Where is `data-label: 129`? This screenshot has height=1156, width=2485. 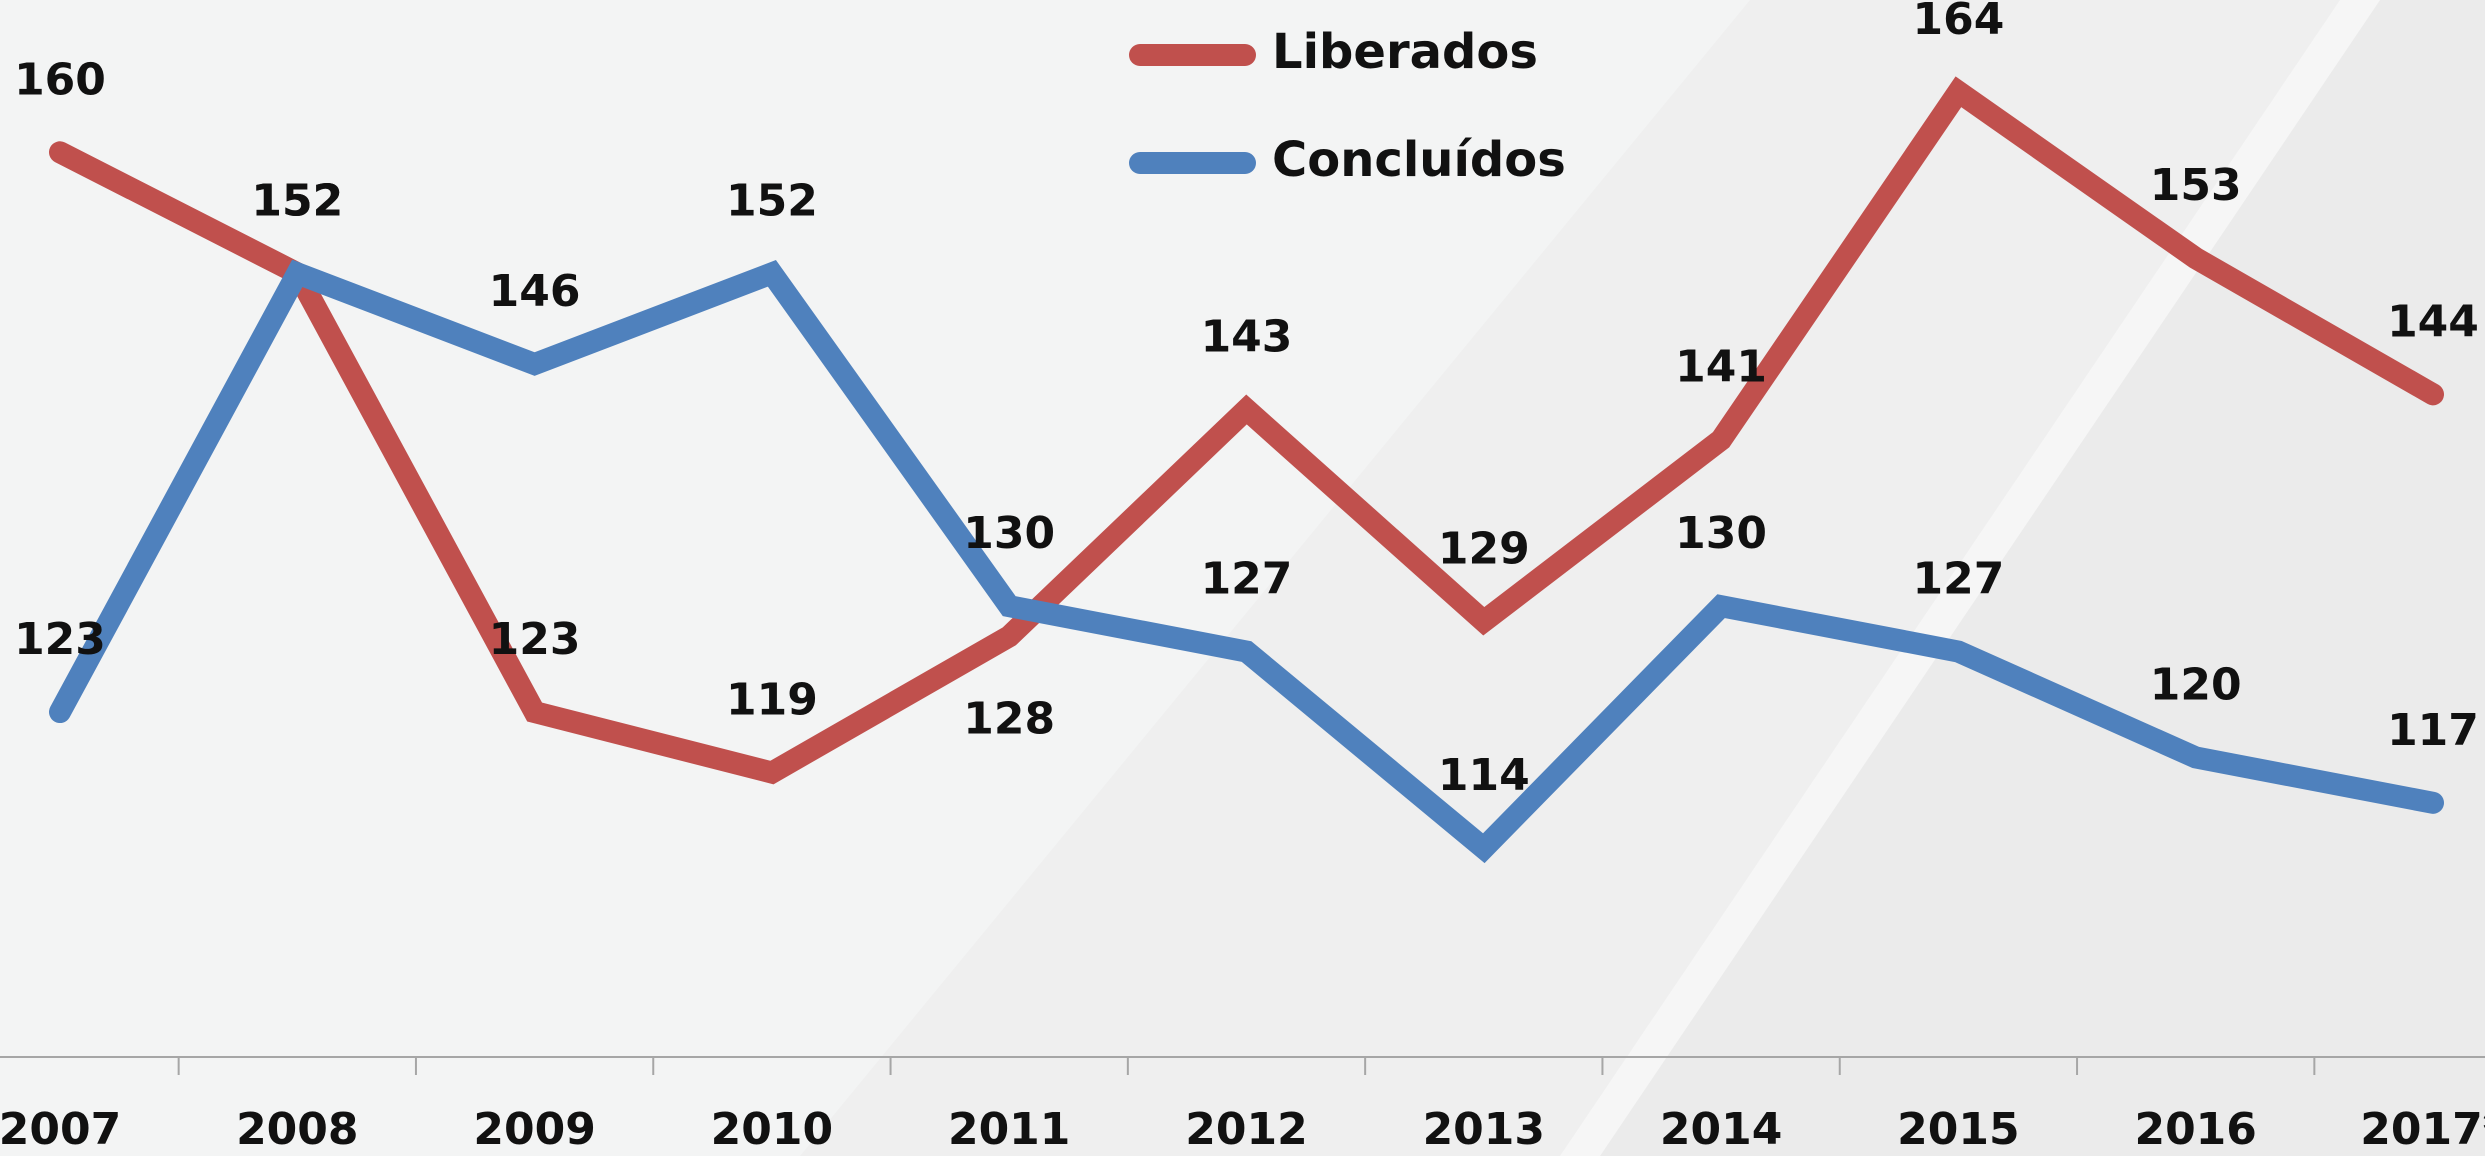
data-label: 129 is located at coordinates (1484, 548).